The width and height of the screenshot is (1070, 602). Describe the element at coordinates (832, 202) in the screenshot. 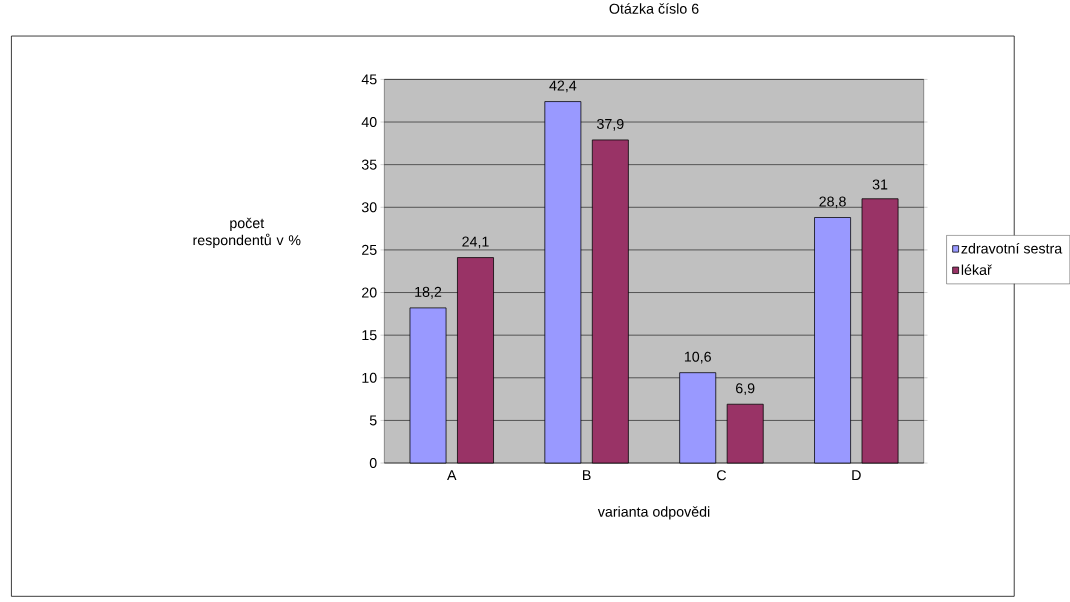

I see `data-label: 28,8` at that location.